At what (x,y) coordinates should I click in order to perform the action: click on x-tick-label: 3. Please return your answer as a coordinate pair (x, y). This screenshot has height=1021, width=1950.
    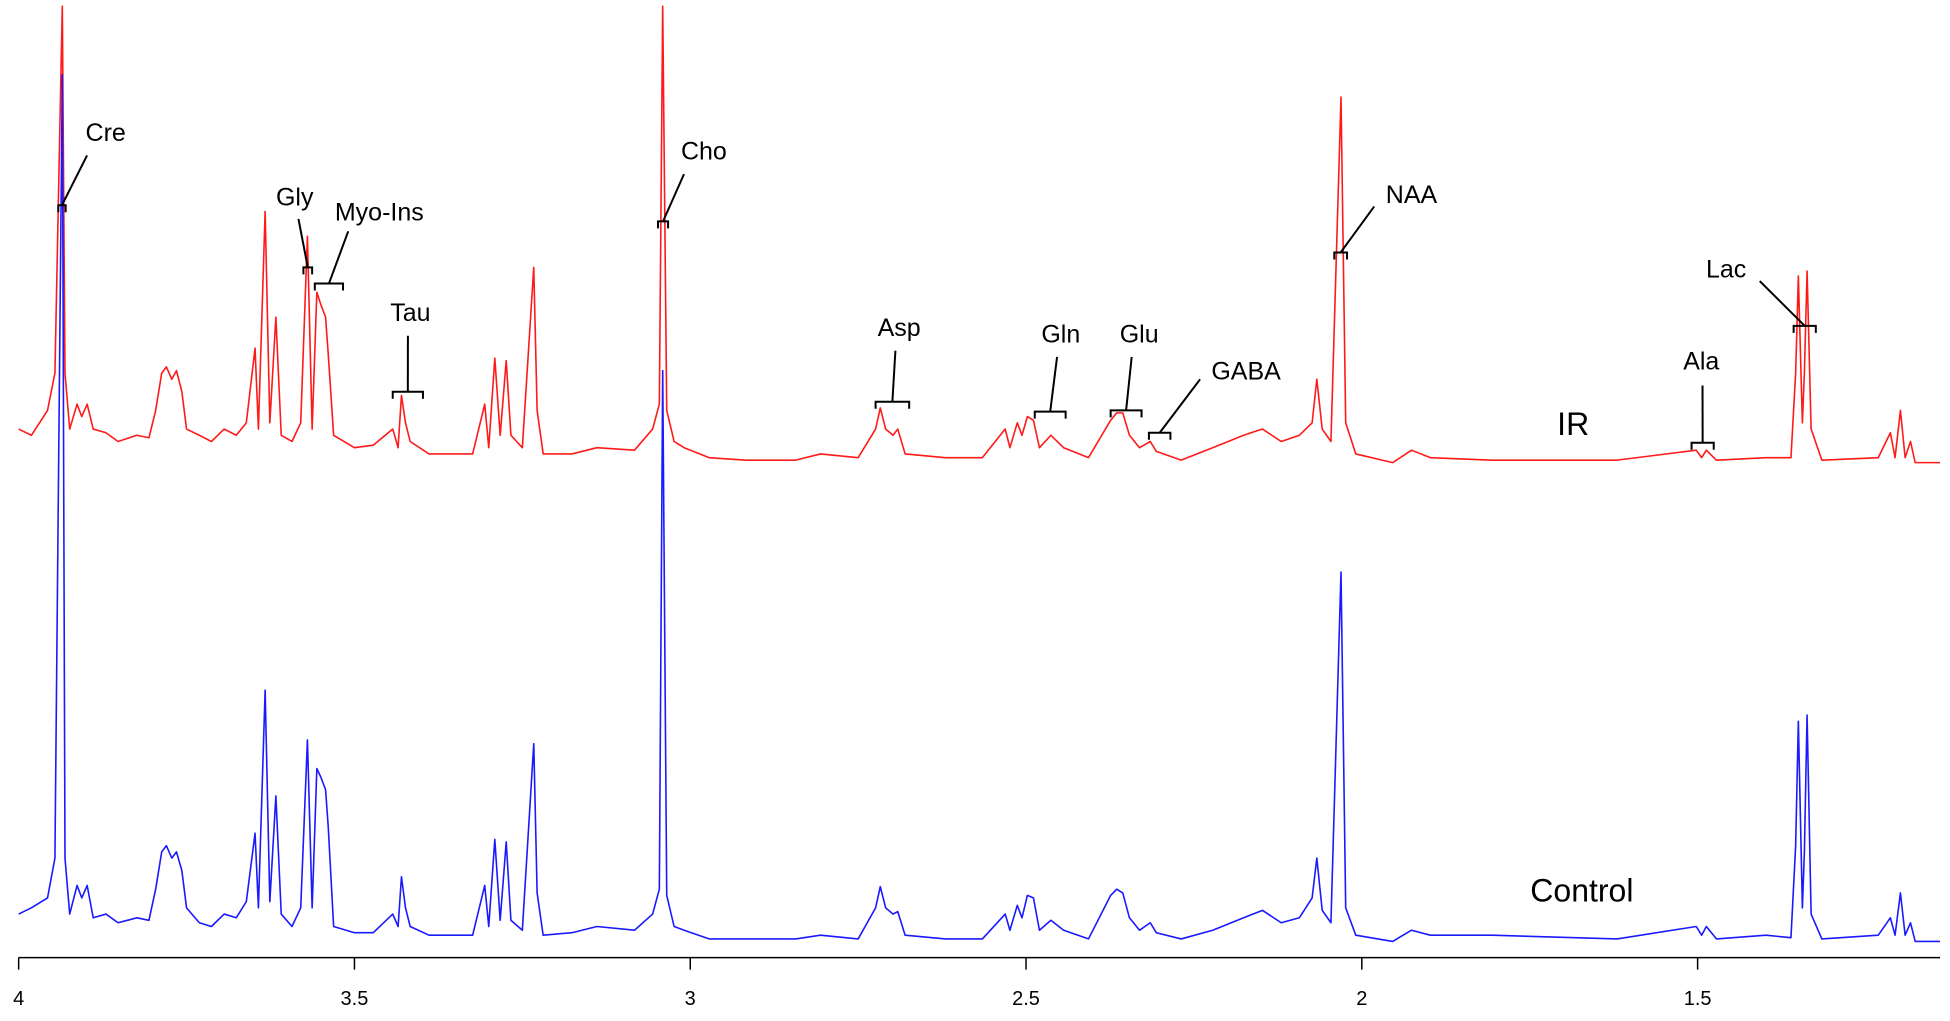
    Looking at the image, I should click on (690, 999).